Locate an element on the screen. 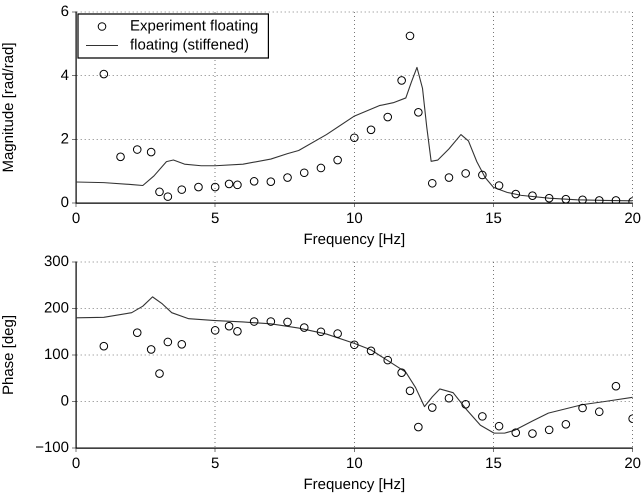  y-tick-label: 300 is located at coordinates (56, 261).